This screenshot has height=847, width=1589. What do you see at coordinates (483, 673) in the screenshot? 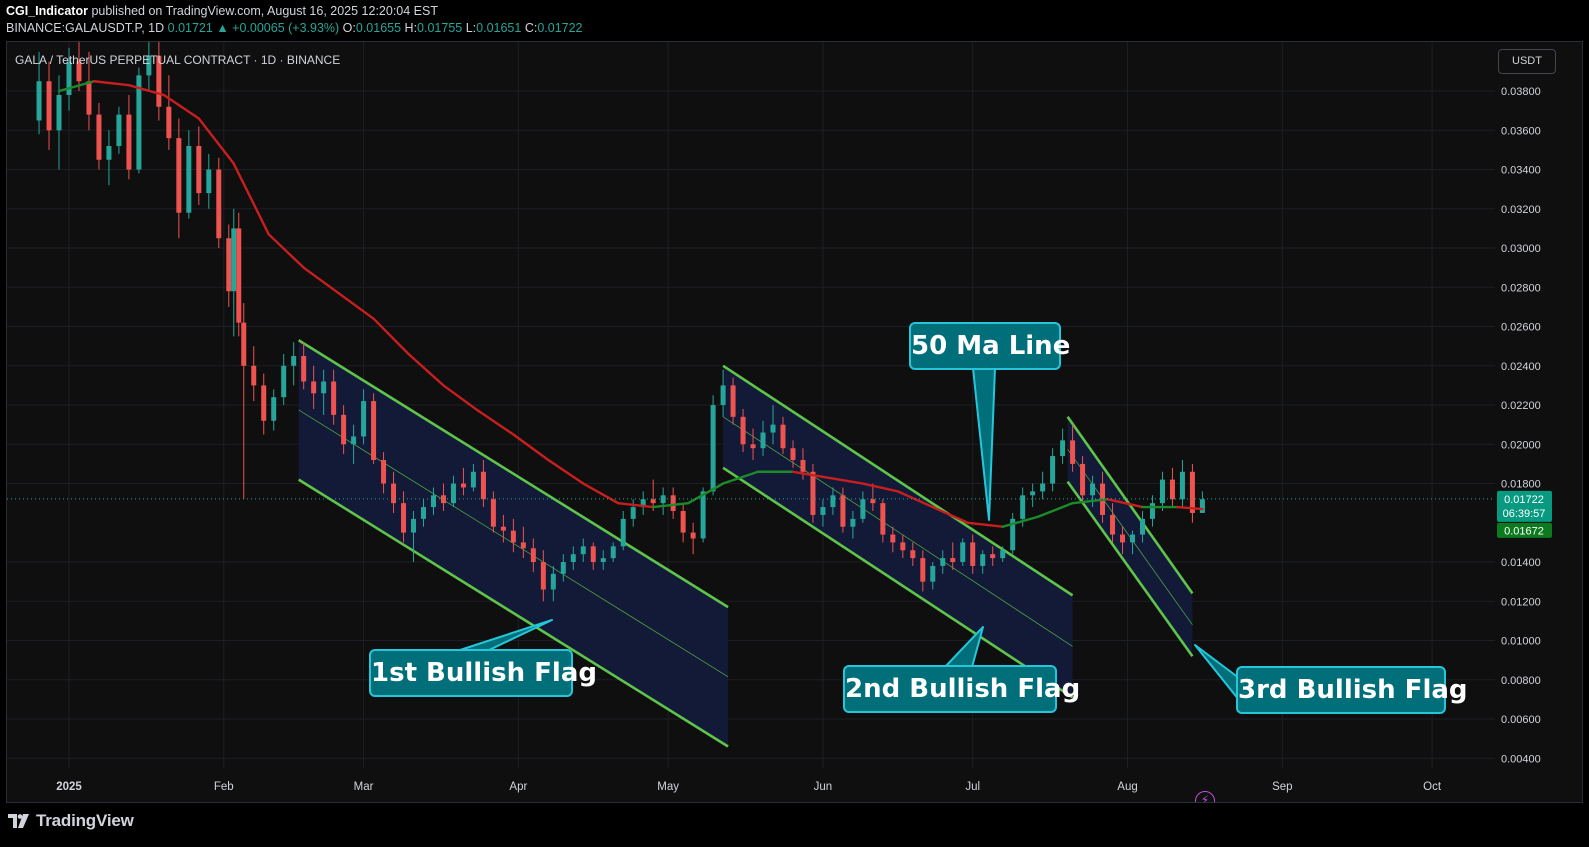
I see `callout-flag-1: 1st Bullish Flag` at bounding box center [483, 673].